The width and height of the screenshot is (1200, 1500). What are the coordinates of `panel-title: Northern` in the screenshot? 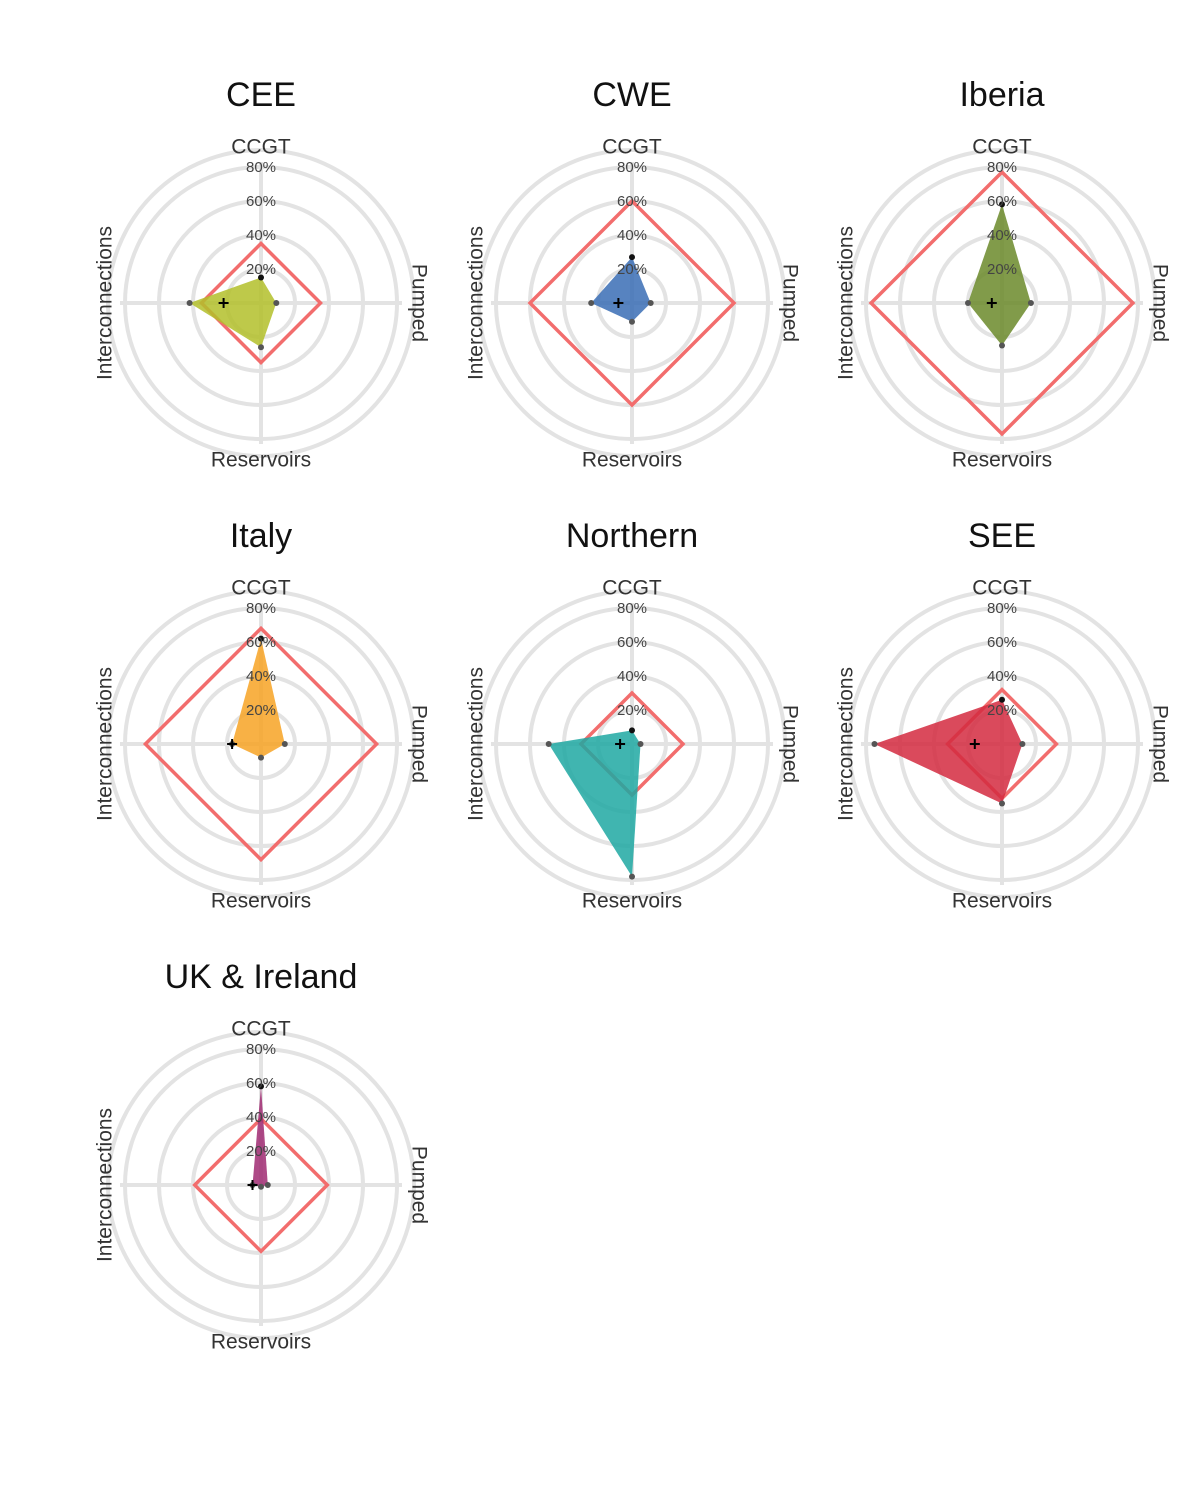 It's located at (632, 536).